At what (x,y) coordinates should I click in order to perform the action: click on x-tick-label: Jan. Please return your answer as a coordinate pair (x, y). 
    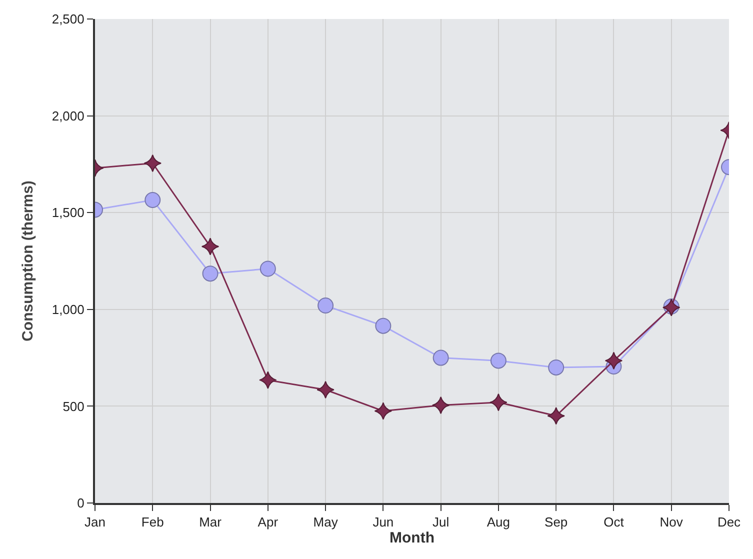
    Looking at the image, I should click on (95, 522).